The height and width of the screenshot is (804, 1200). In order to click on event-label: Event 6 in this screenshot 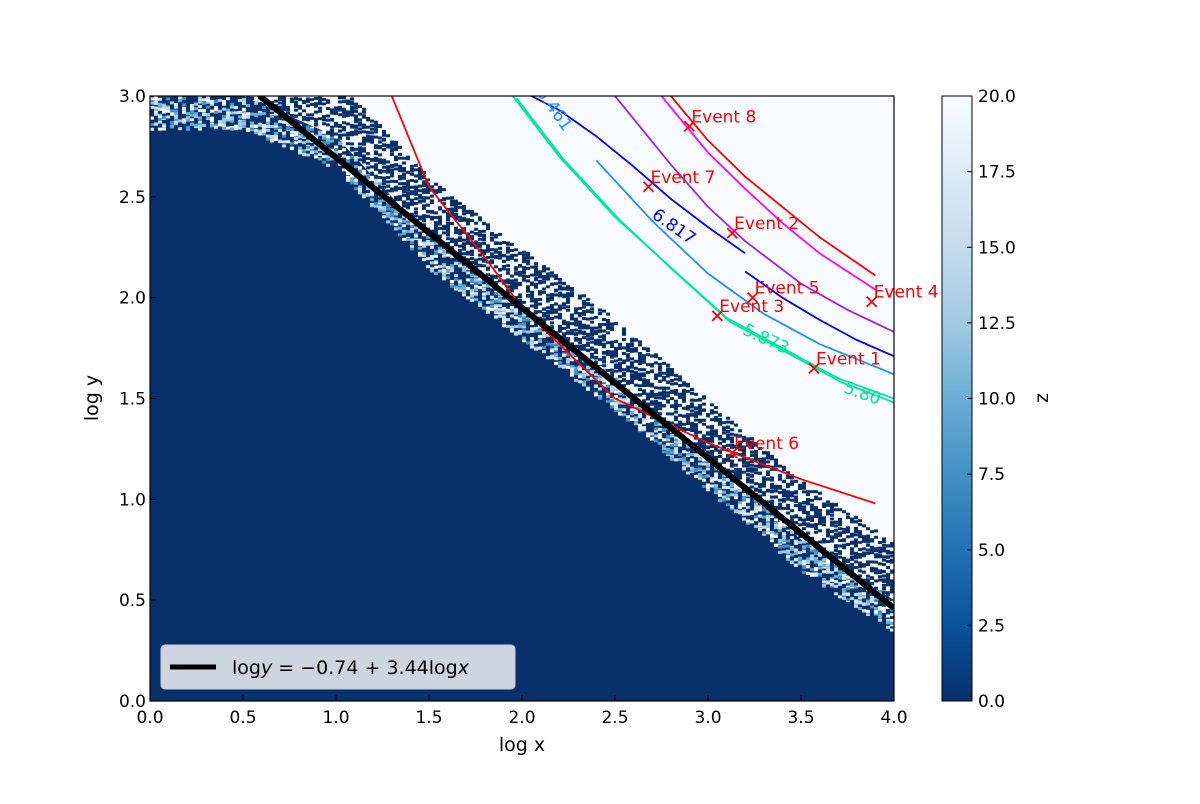, I will do `click(766, 444)`.